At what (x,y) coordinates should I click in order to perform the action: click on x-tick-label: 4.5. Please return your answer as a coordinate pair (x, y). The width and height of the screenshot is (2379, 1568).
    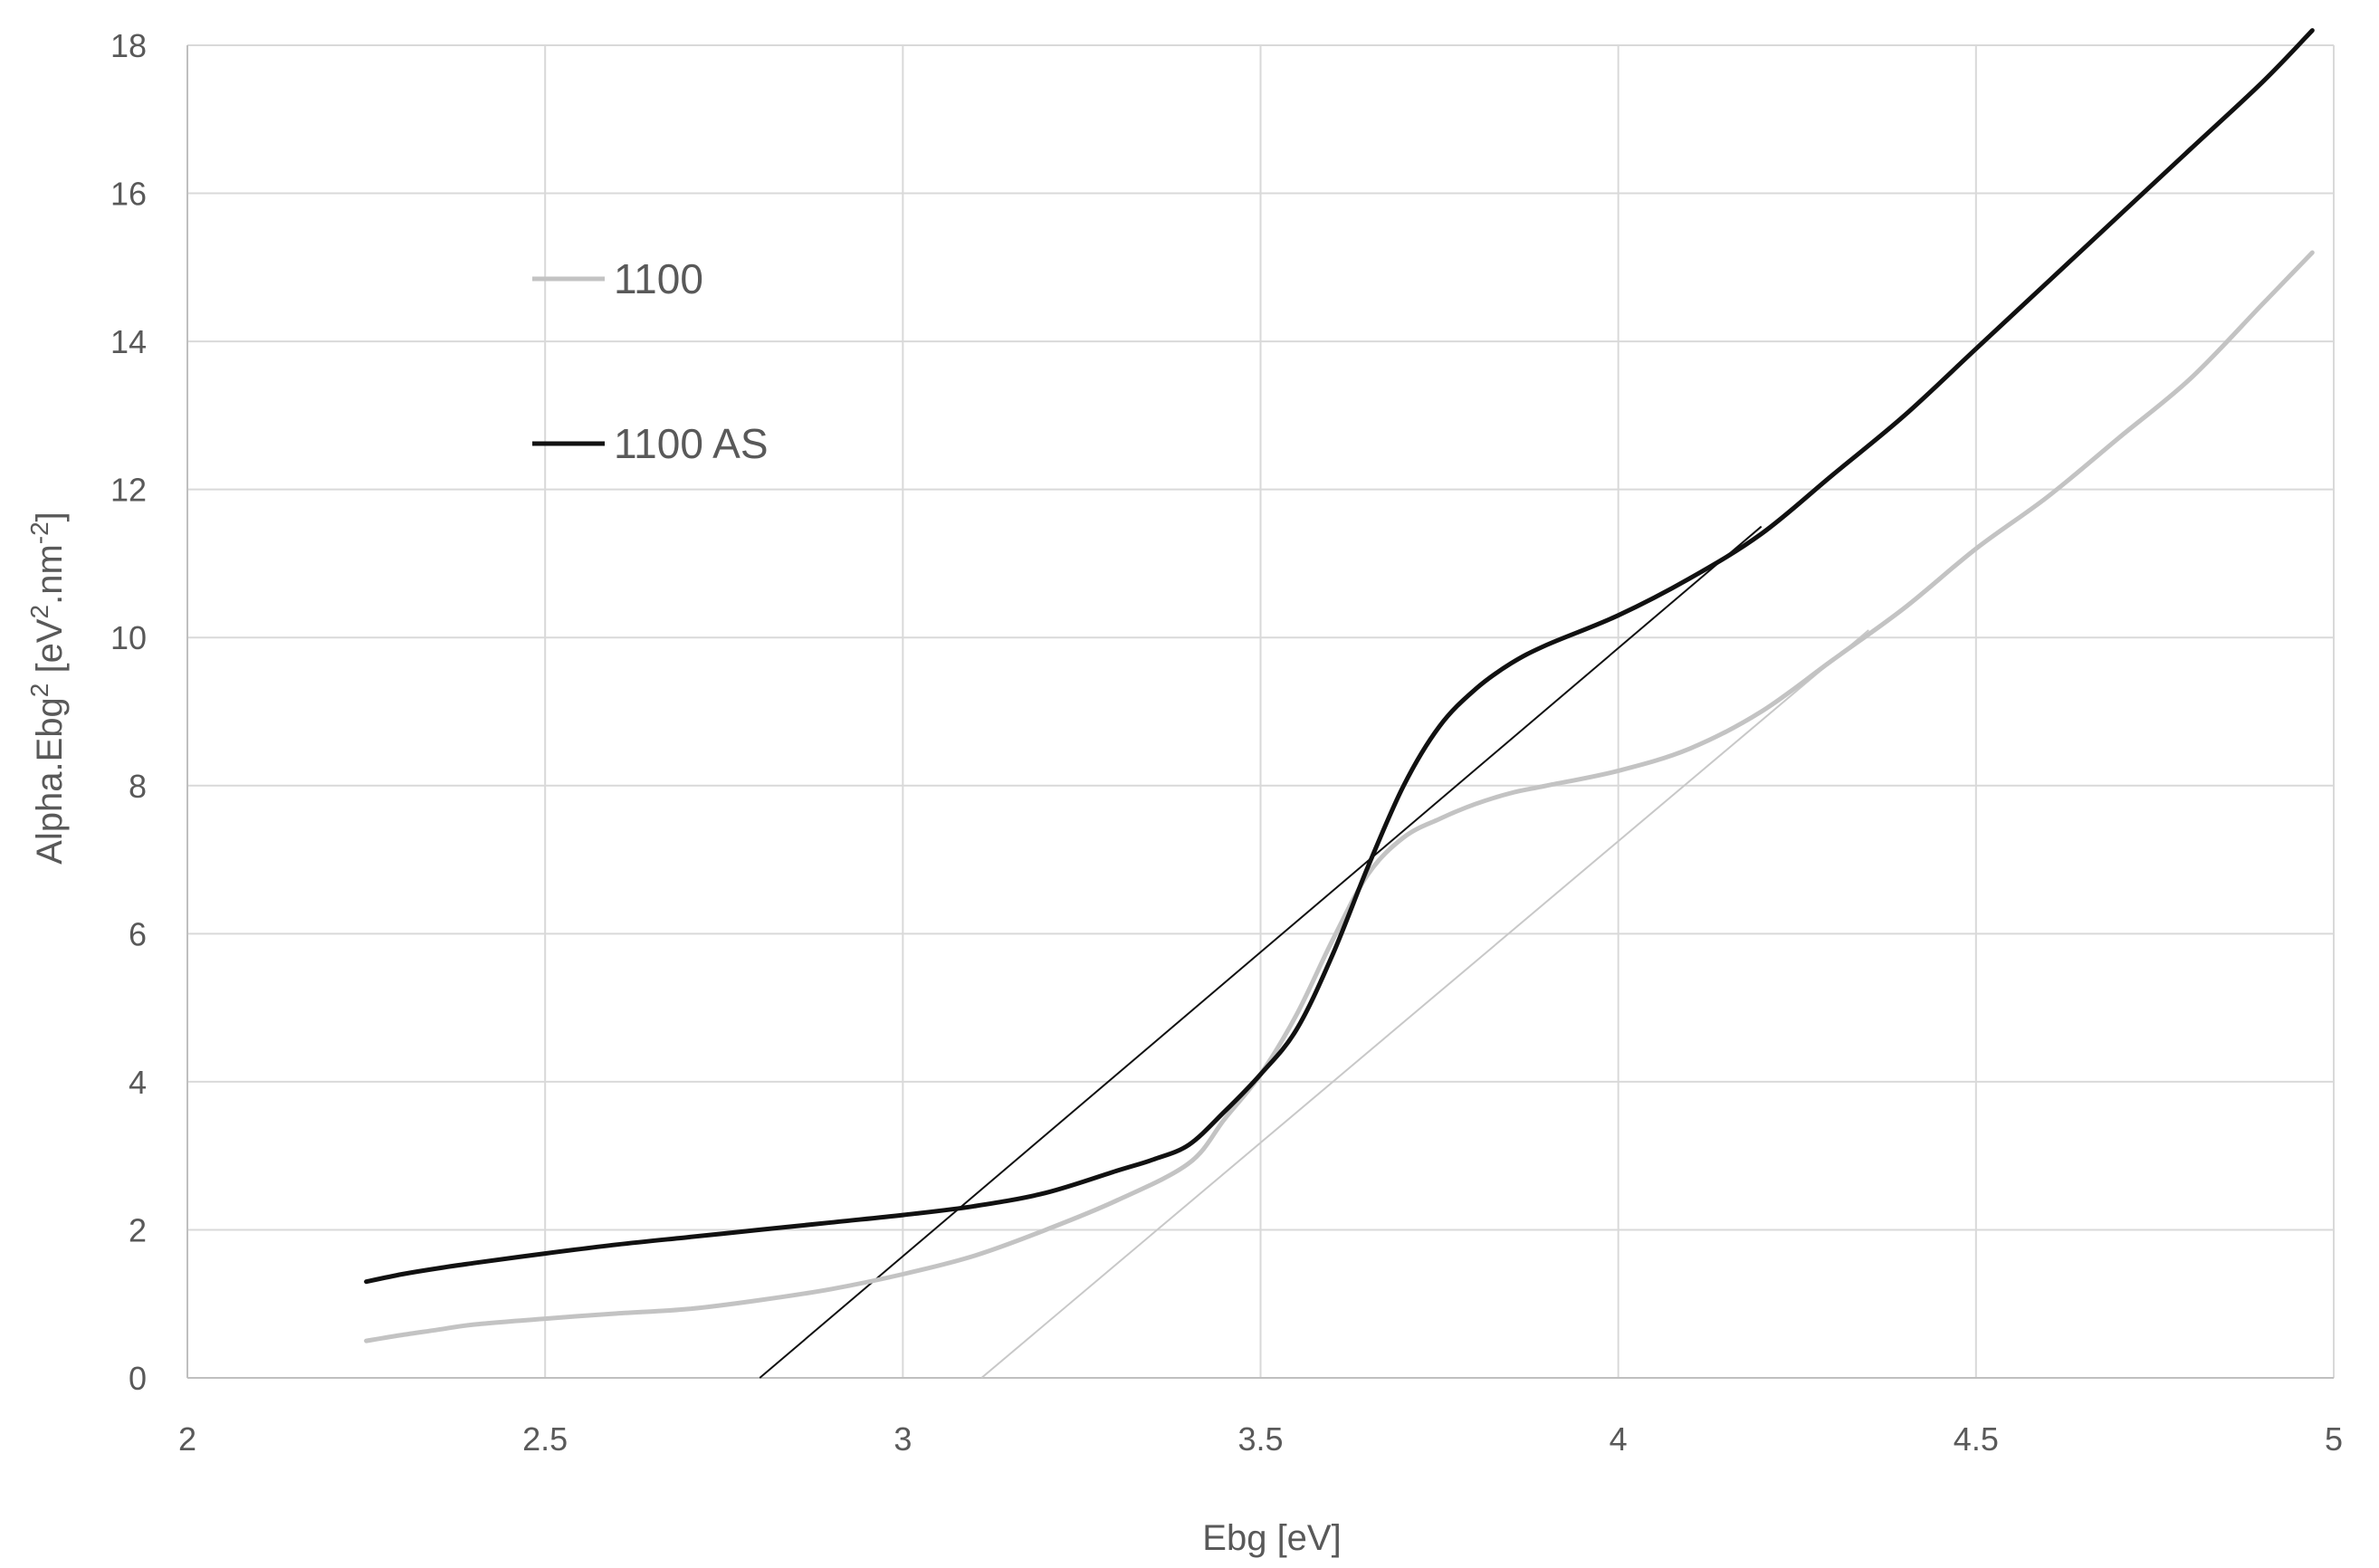
    Looking at the image, I should click on (1976, 1439).